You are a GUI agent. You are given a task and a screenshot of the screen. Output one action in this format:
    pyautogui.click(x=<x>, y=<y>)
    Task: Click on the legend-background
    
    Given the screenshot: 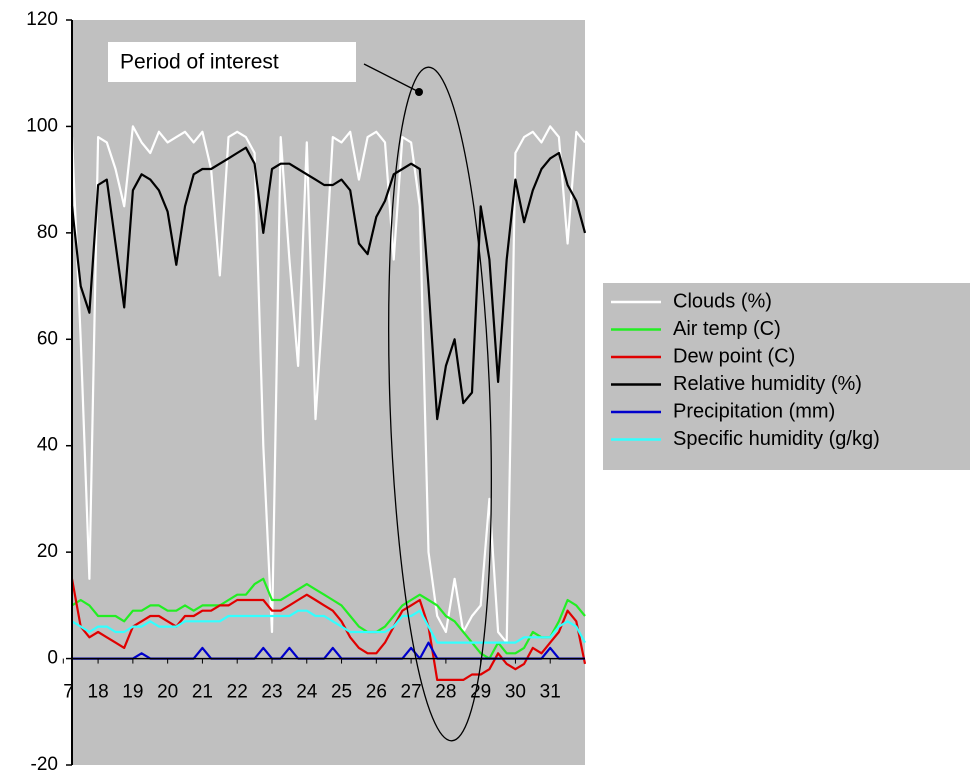 What is the action you would take?
    pyautogui.click(x=786, y=376)
    